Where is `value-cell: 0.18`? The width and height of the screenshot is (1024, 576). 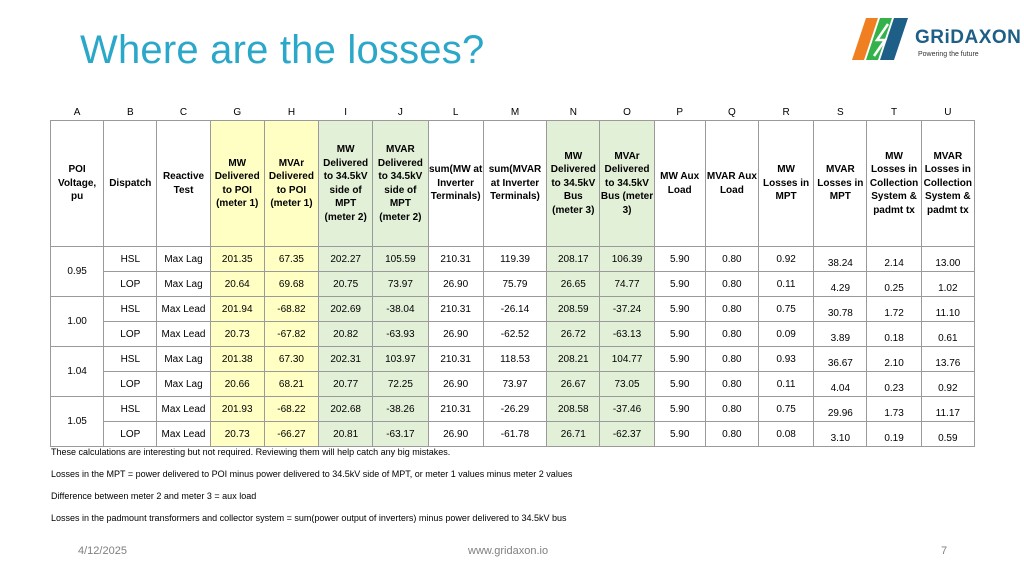
value-cell: 0.18 is located at coordinates (894, 334).